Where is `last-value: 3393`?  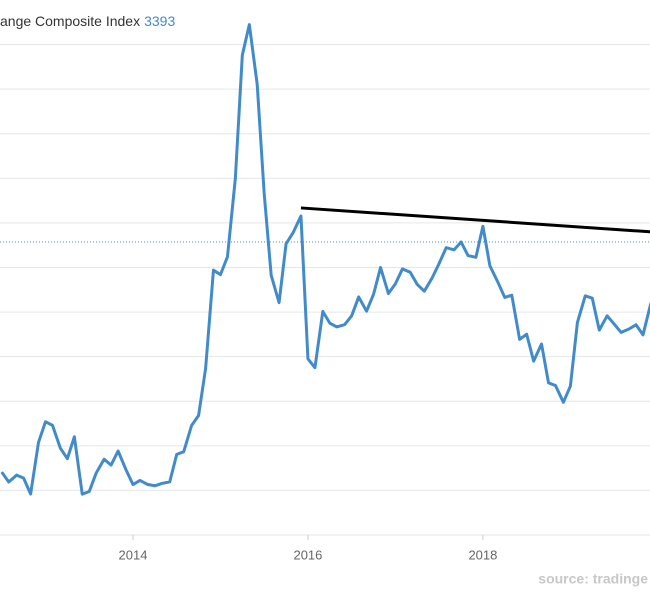 last-value: 3393 is located at coordinates (159, 21).